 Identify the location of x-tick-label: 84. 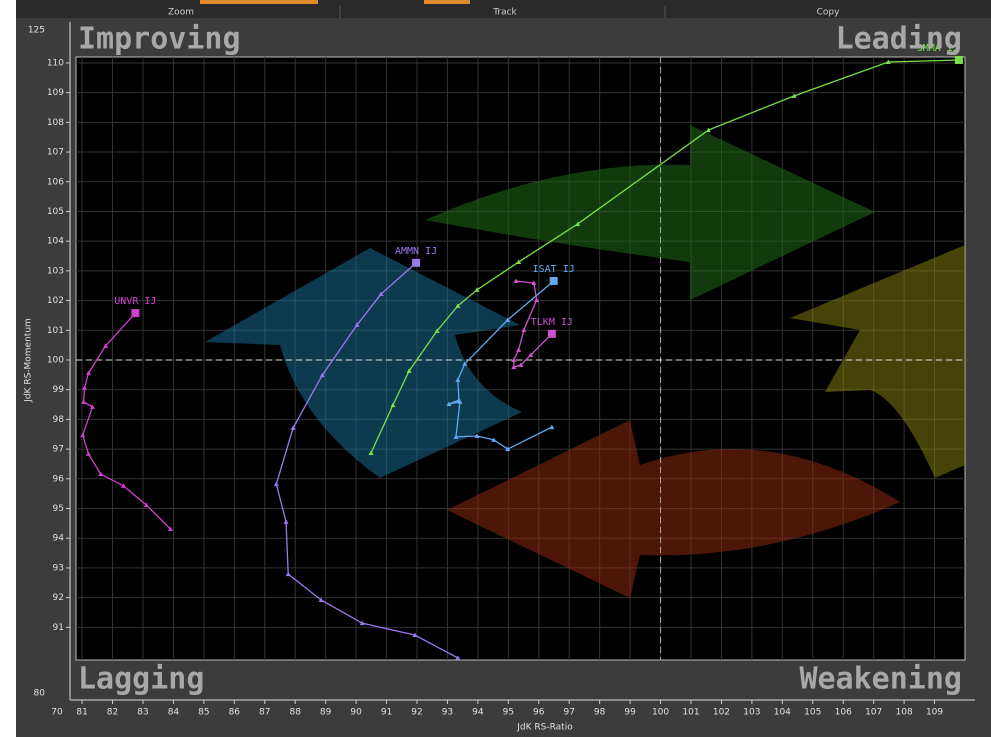
(174, 713).